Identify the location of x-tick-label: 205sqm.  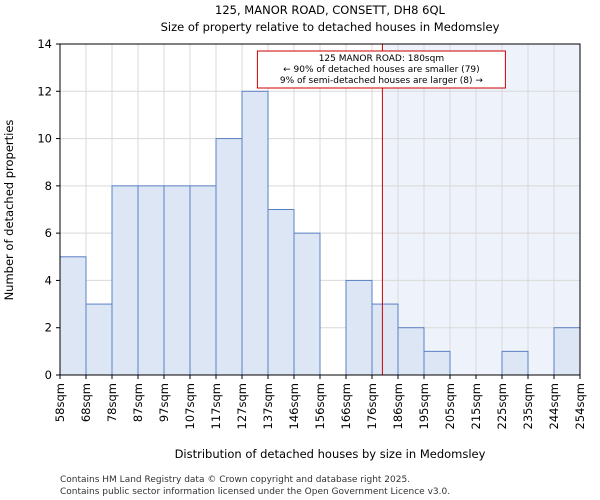
(450, 406).